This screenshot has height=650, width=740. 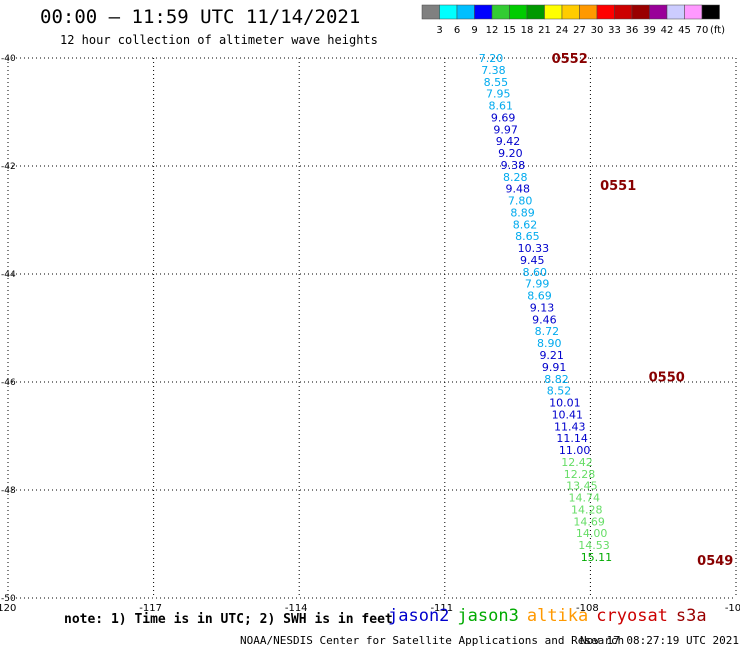 I want to click on wave-height-label: 12.28, so click(x=580, y=474).